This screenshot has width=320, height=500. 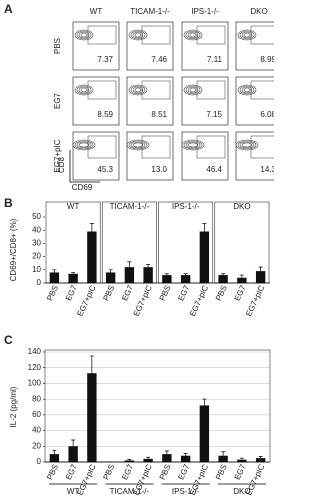 What do you see at coordinates (159, 169) in the screenshot?
I see `gate-value: 13.0` at bounding box center [159, 169].